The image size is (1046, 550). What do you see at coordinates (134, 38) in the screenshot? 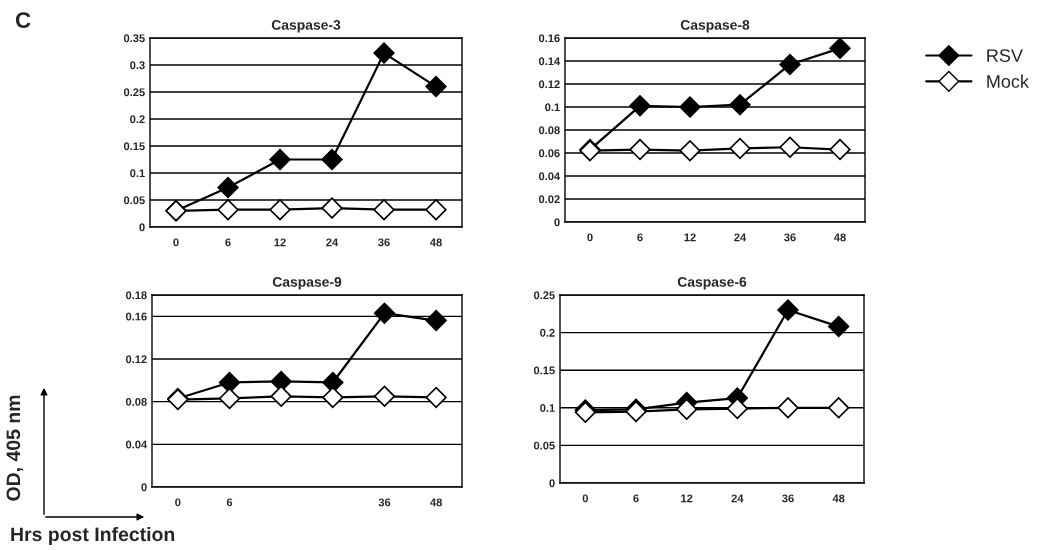
I see `y-tick-label: 0.35` at bounding box center [134, 38].